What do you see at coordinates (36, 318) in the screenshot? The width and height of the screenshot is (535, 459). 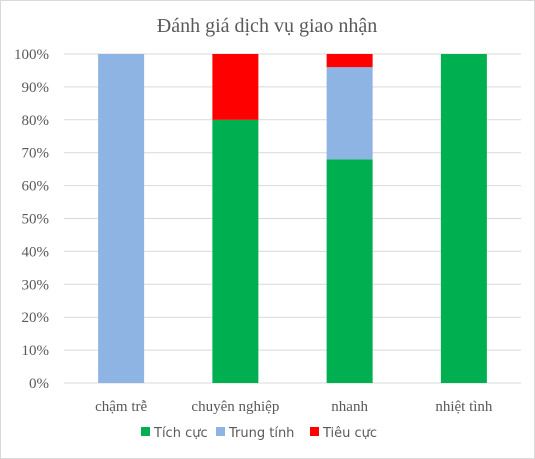 I see `y-tick-label: 20%` at bounding box center [36, 318].